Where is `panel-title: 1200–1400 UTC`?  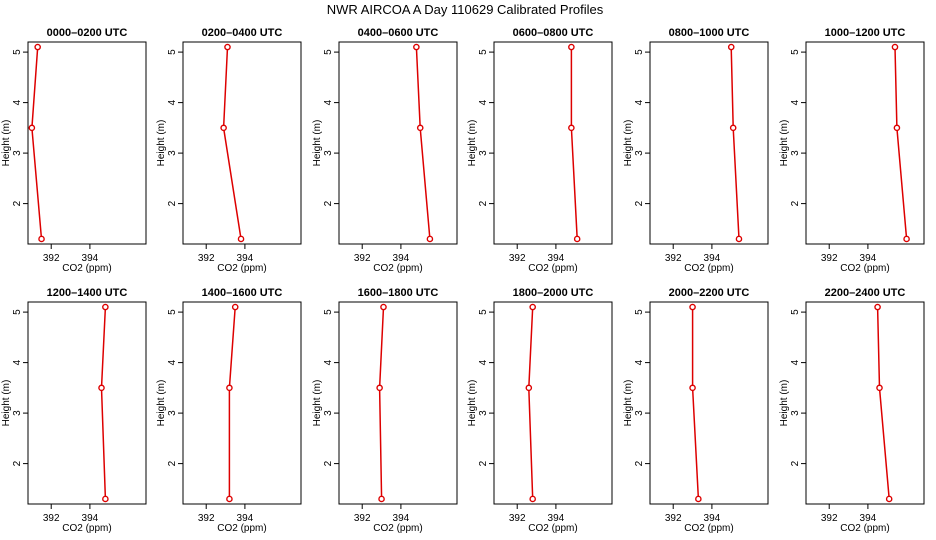
panel-title: 1200–1400 UTC is located at coordinates (87, 293).